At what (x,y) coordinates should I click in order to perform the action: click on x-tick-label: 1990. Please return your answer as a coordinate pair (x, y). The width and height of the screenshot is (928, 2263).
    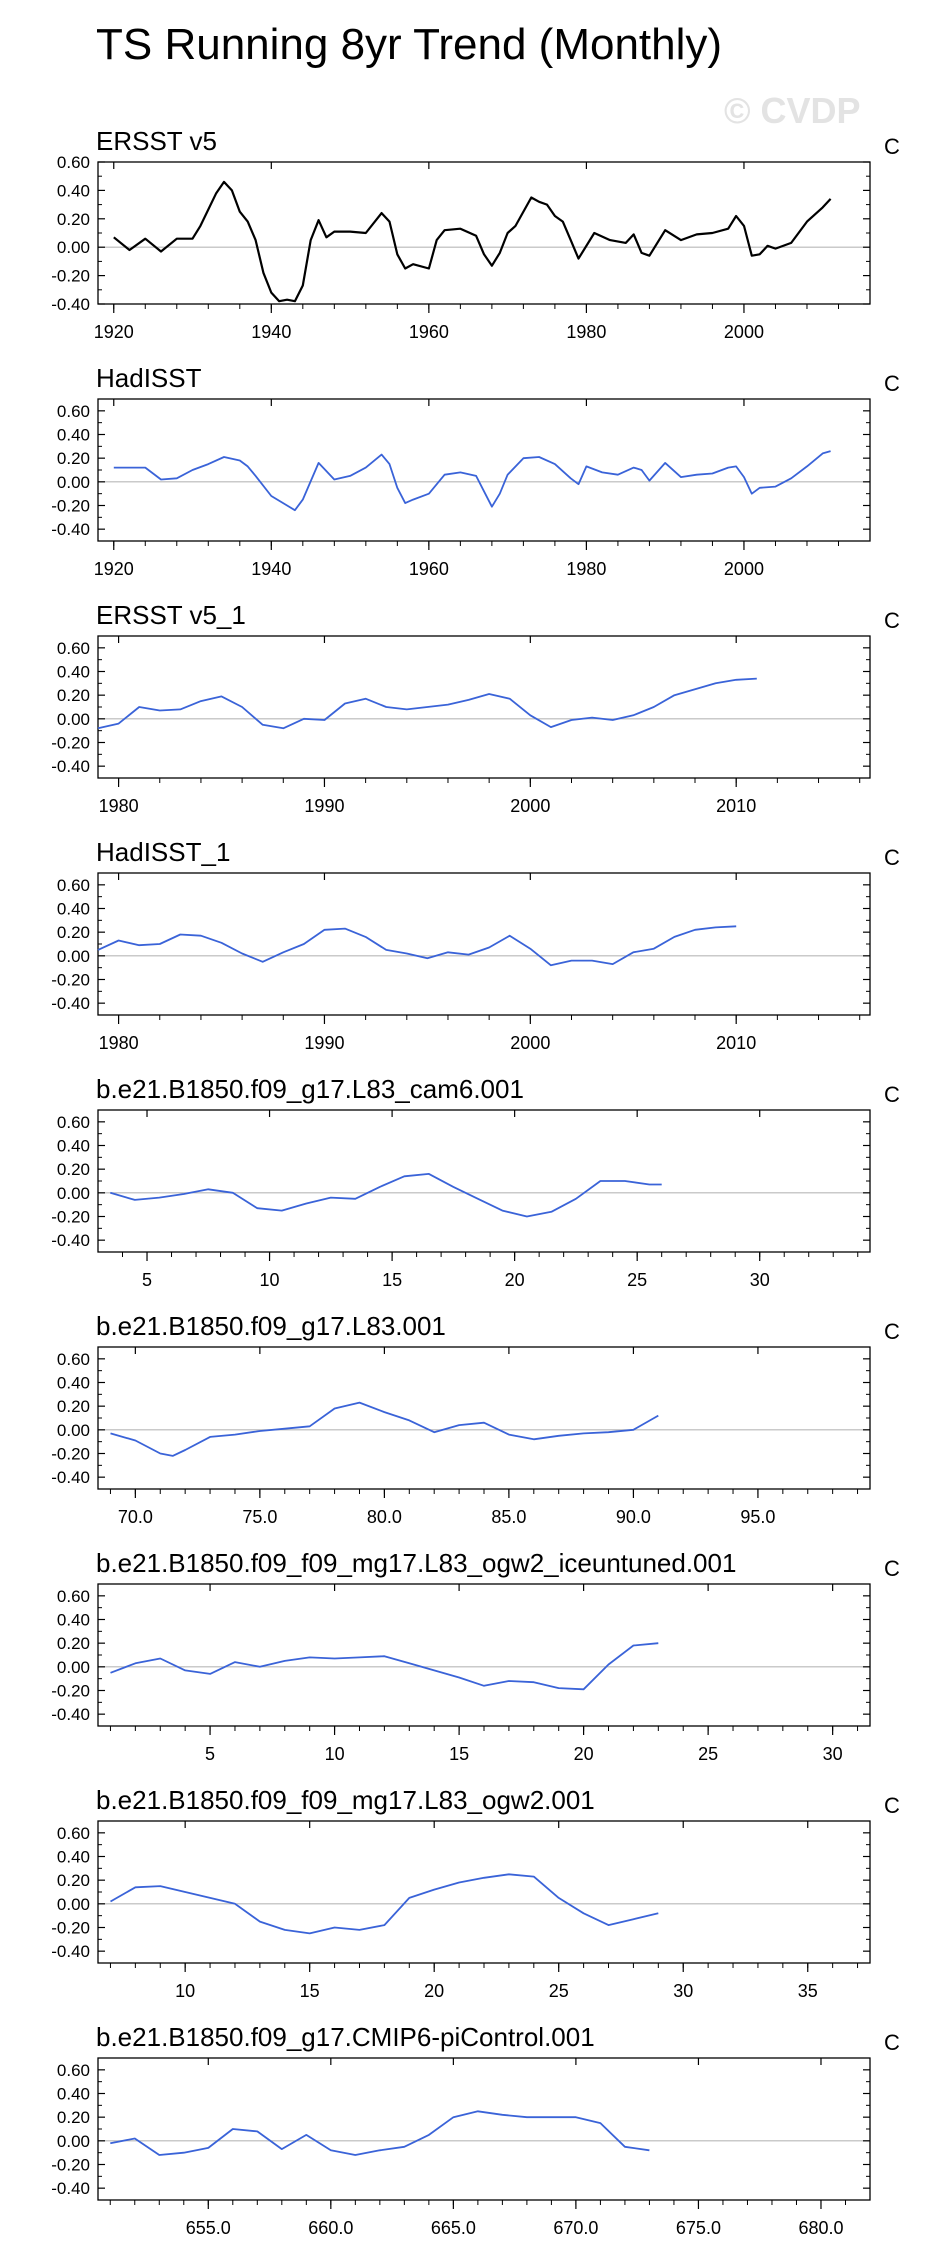
    Looking at the image, I should click on (324, 806).